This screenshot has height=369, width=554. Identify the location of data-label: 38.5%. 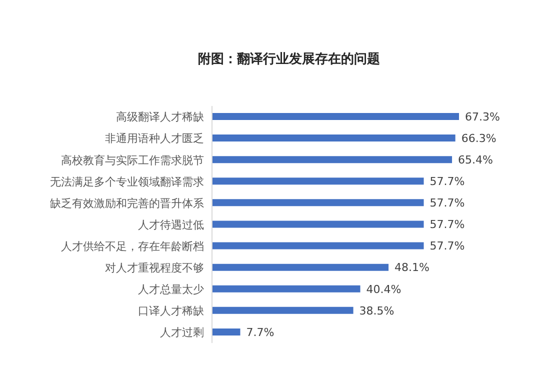
(376, 311).